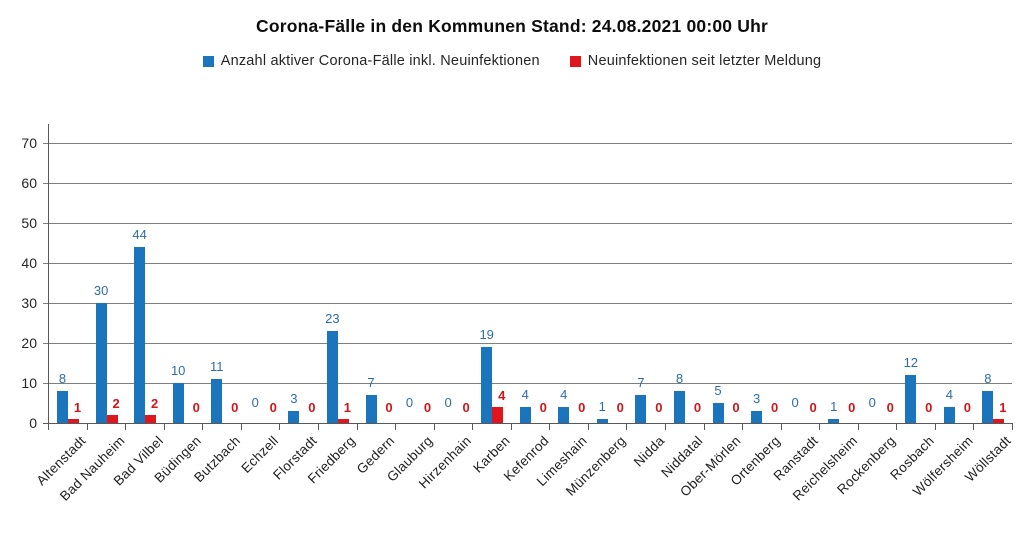  I want to click on y-axis-tick-label: 0, so click(33, 423).